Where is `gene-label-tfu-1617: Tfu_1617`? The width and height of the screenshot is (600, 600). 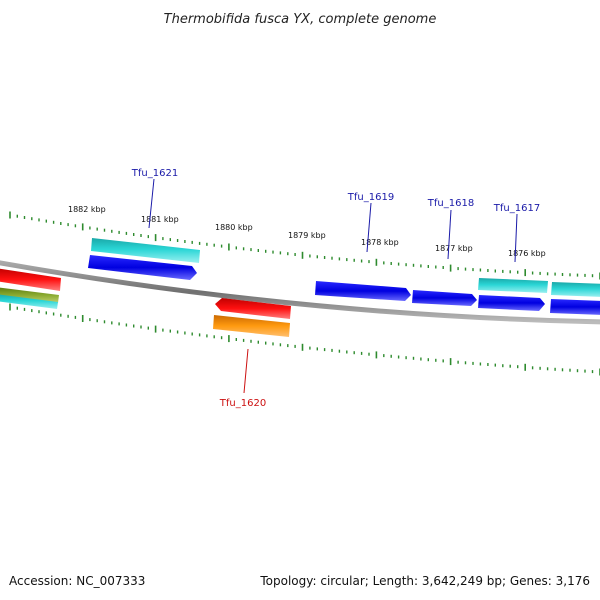
gene-label-tfu-1617: Tfu_1617 is located at coordinates (516, 208).